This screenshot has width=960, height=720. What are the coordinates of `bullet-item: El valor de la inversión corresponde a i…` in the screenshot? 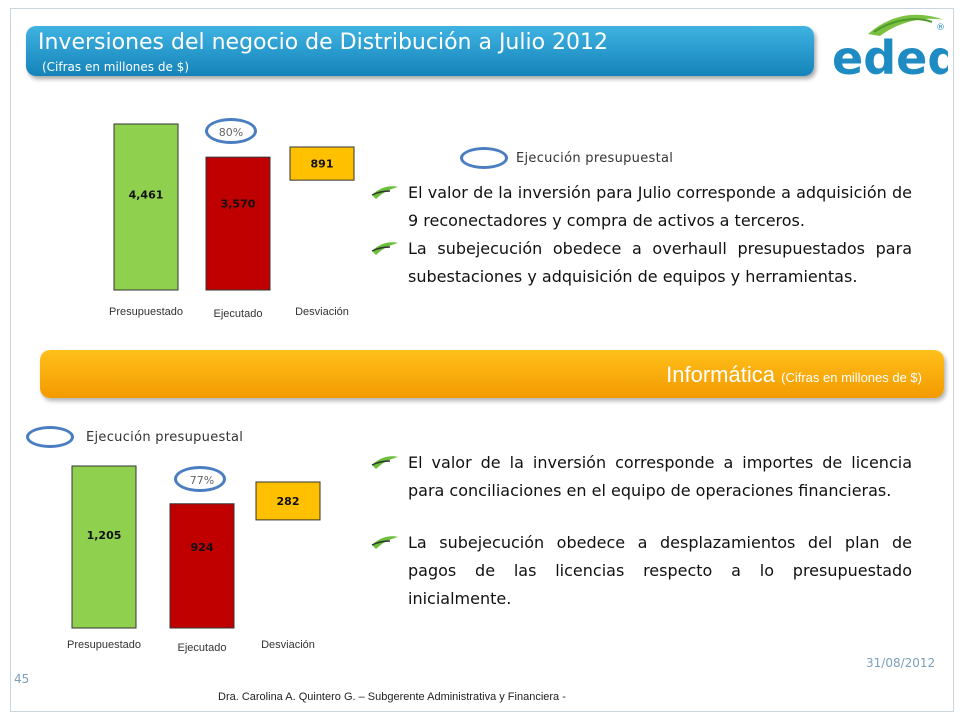 It's located at (641, 477).